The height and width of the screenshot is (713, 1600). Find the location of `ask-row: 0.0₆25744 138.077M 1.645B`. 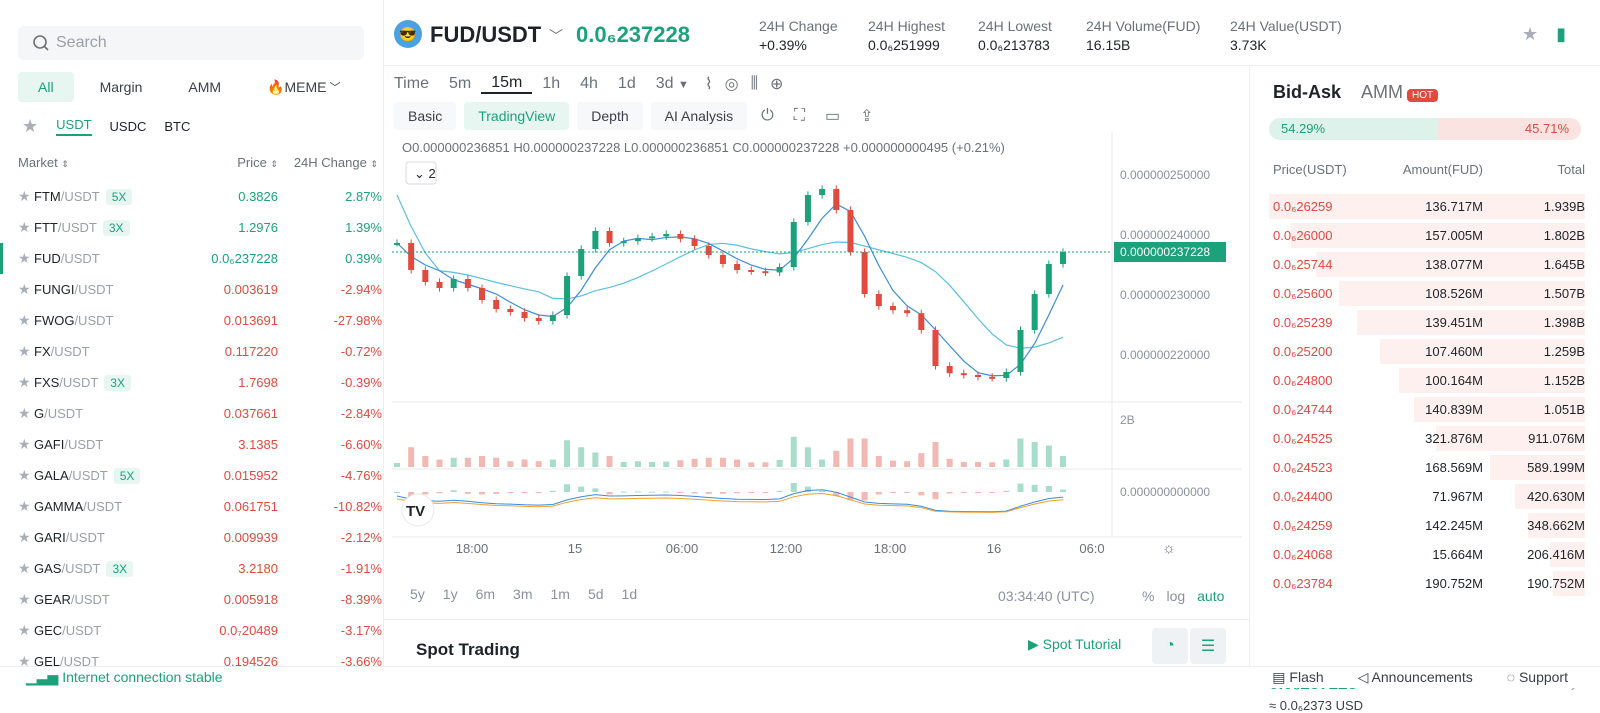

ask-row: 0.0₆25744 138.077M 1.645B is located at coordinates (1427, 264).